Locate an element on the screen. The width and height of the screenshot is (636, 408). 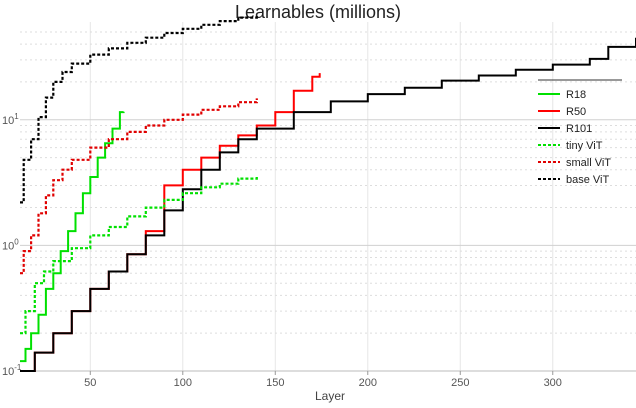
x-ticks: 50 100 150 200 250 300 is located at coordinates (323, 380).